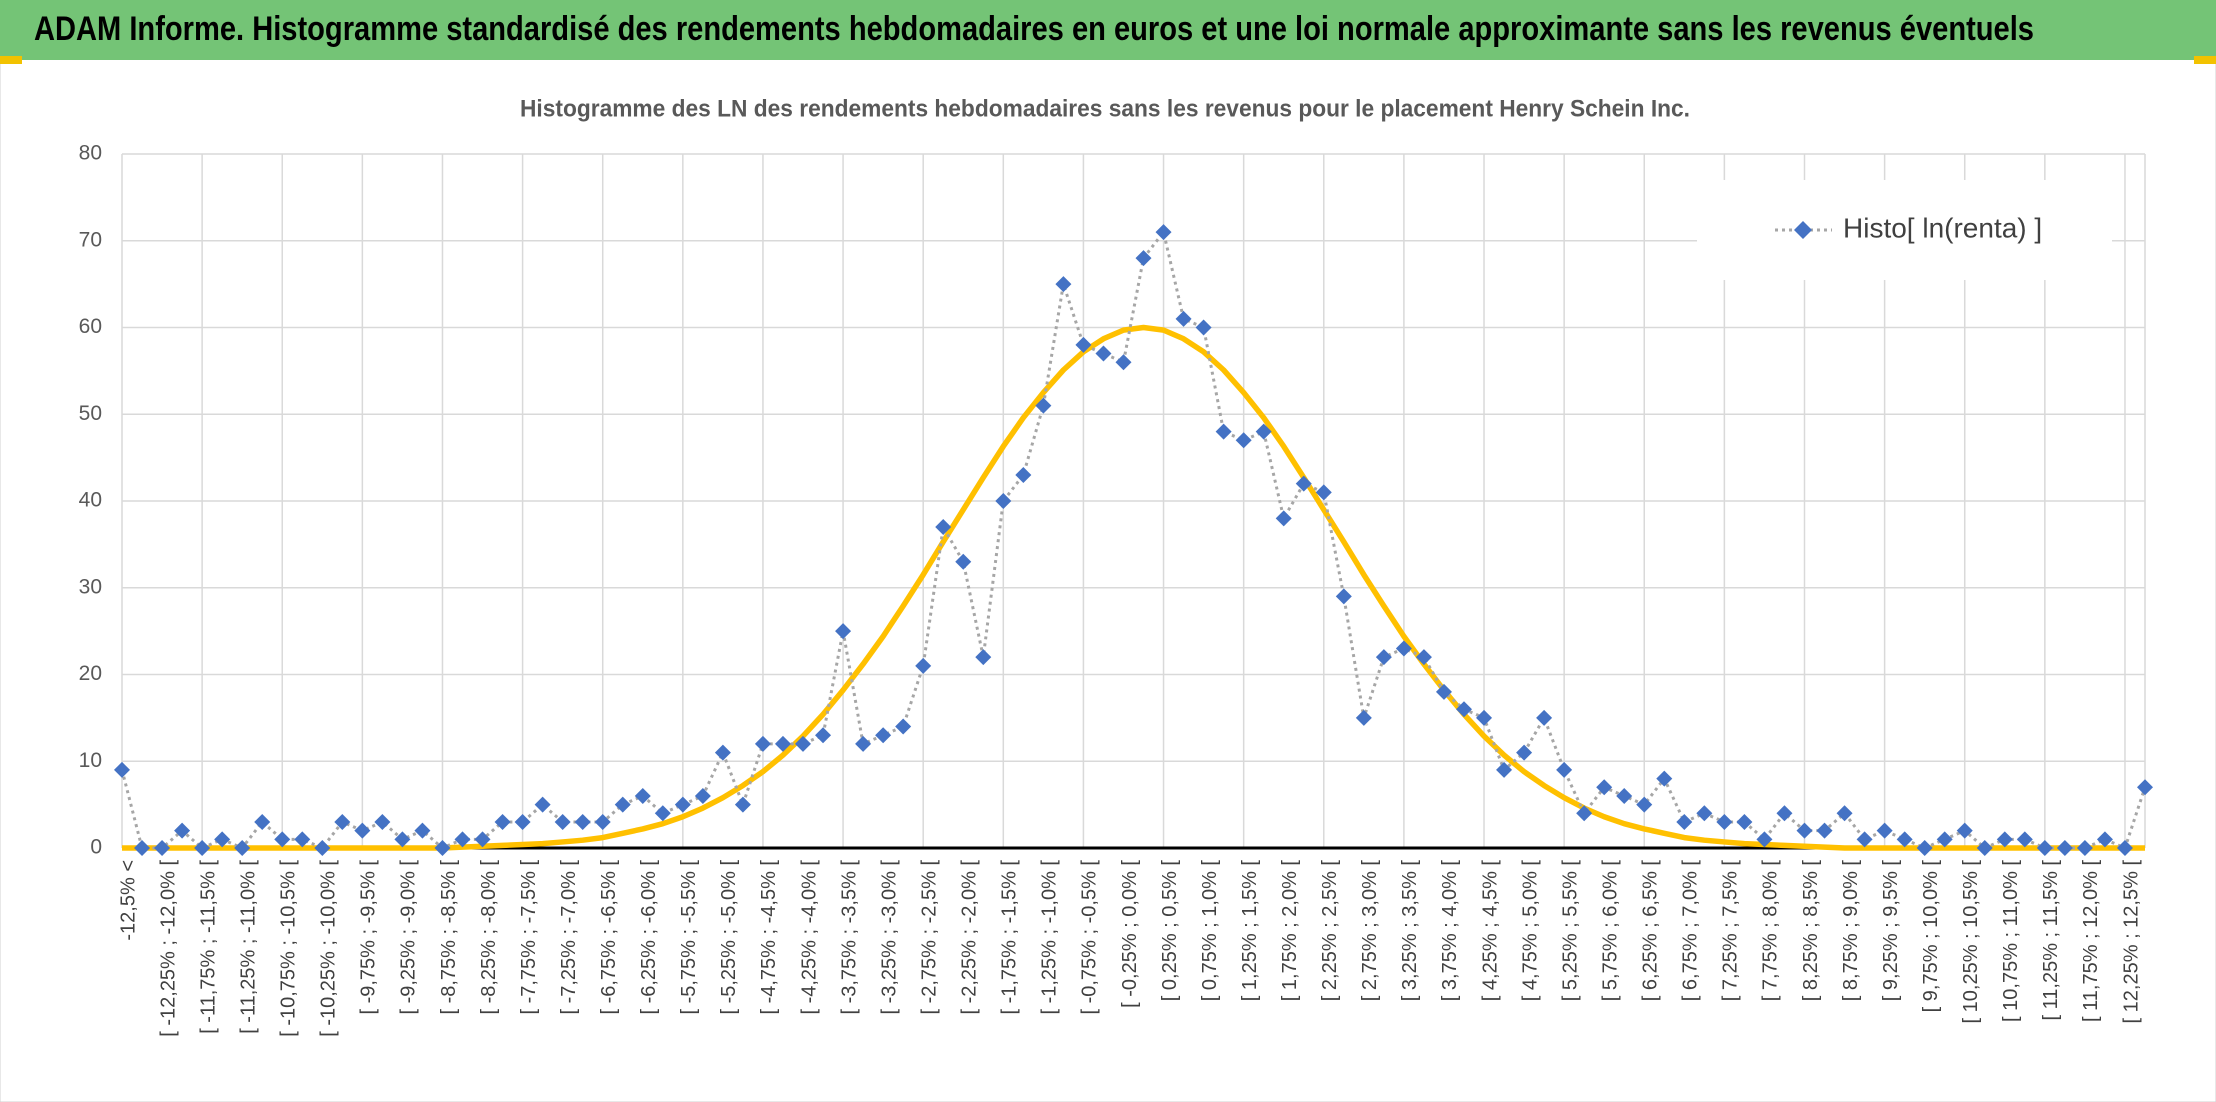  Describe the element at coordinates (489, 937) in the screenshot. I see `x-tick-label: [ -8,25% ; -8,0% [` at that location.